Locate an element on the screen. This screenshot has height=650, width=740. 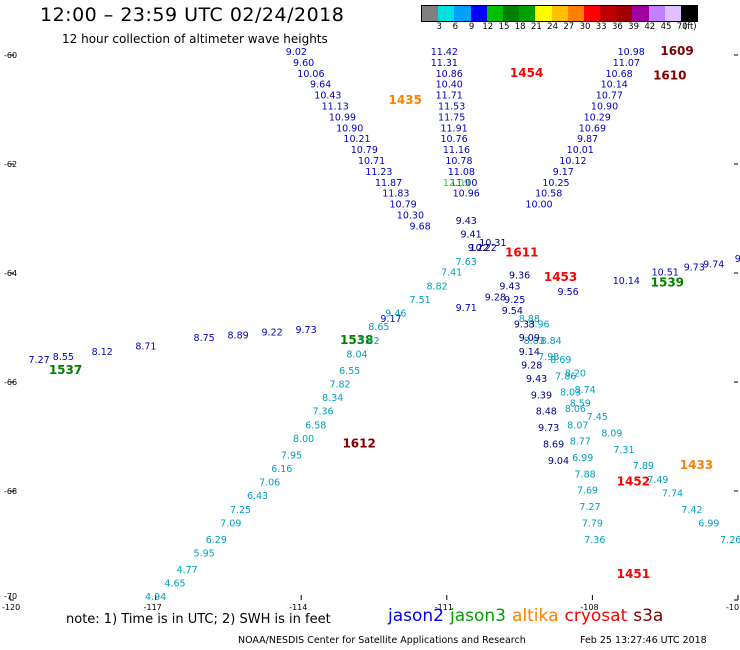
wave-height-value: 10.25 is located at coordinates (555, 183).